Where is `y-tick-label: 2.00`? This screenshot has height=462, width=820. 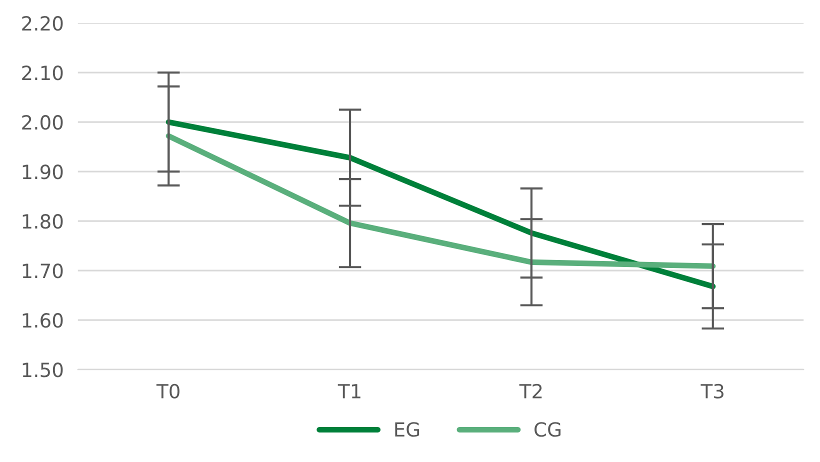 y-tick-label: 2.00 is located at coordinates (42, 122).